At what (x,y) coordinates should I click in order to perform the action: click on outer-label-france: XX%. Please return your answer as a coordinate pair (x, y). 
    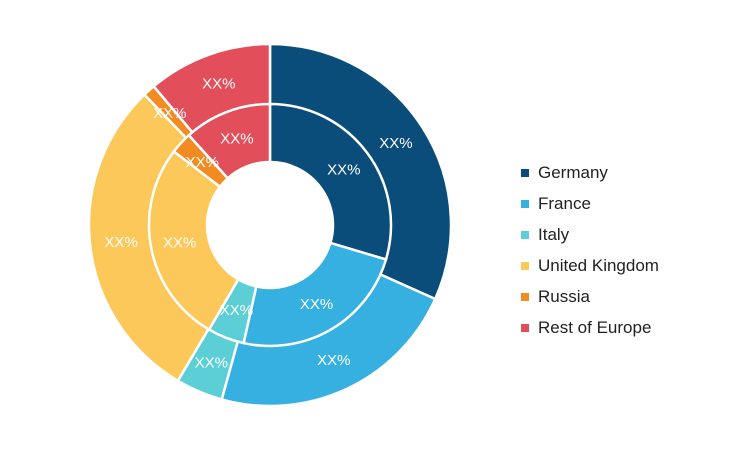
    Looking at the image, I should click on (333, 360).